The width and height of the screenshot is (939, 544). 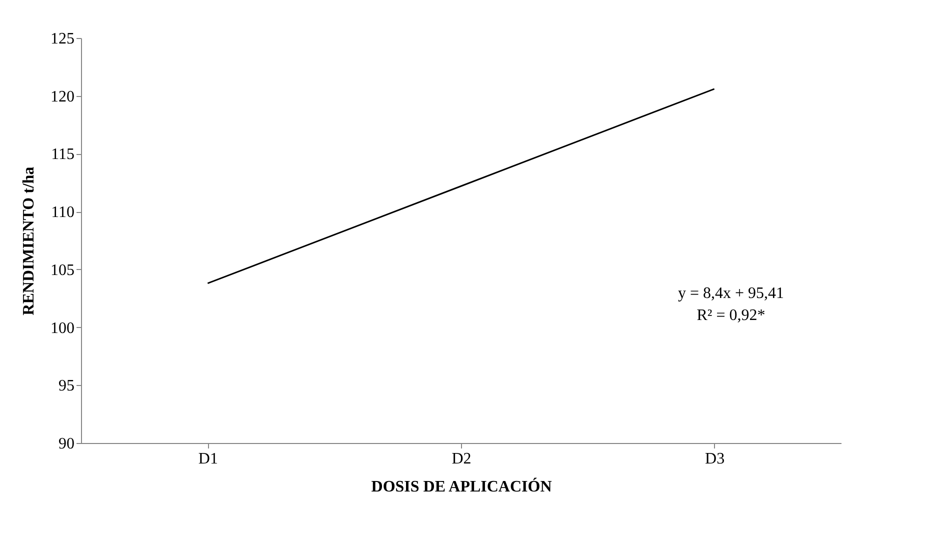 I want to click on y-tick-label: 110, so click(x=62, y=213).